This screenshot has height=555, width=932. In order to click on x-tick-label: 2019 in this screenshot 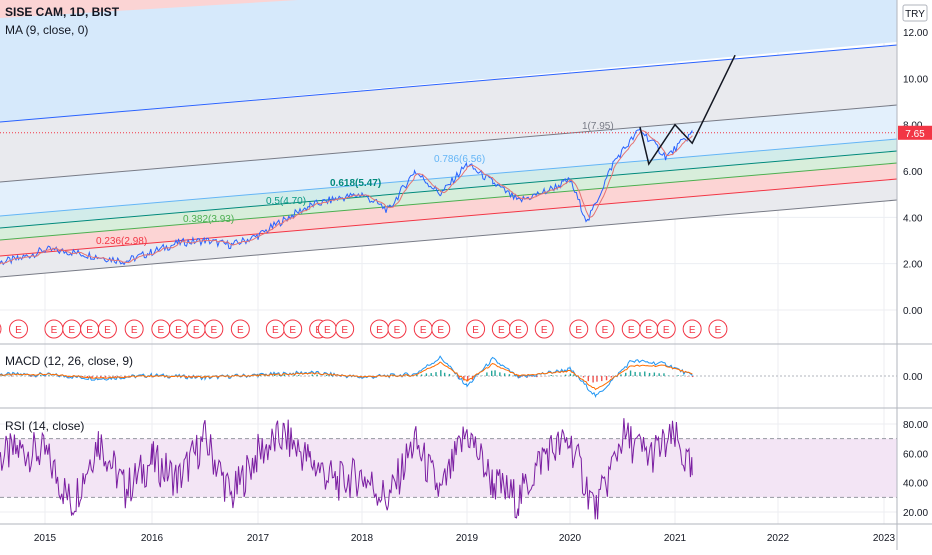, I will do `click(467, 538)`.